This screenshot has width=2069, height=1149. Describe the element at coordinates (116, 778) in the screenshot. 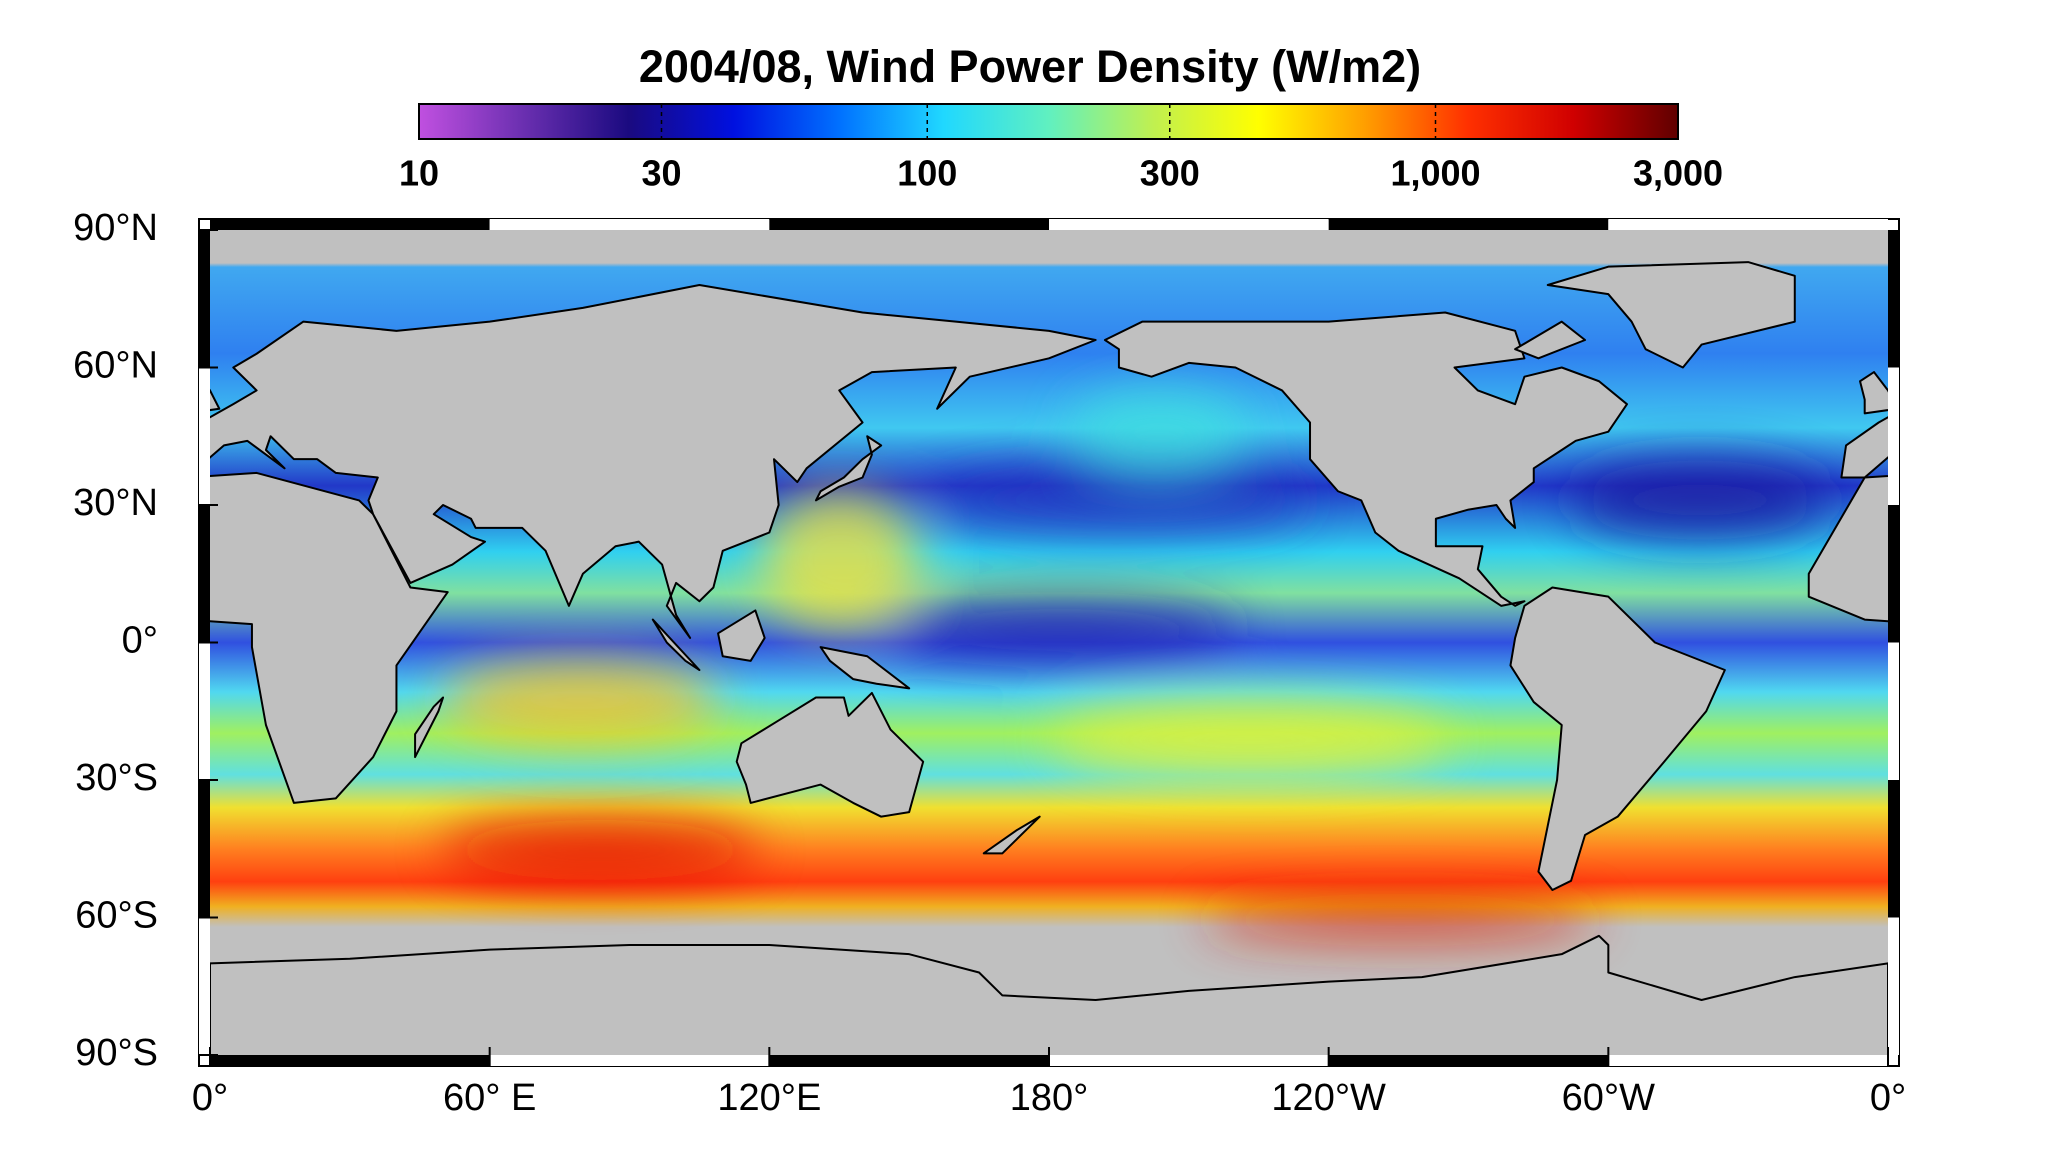

I see `y-tick-label: 30°S` at that location.